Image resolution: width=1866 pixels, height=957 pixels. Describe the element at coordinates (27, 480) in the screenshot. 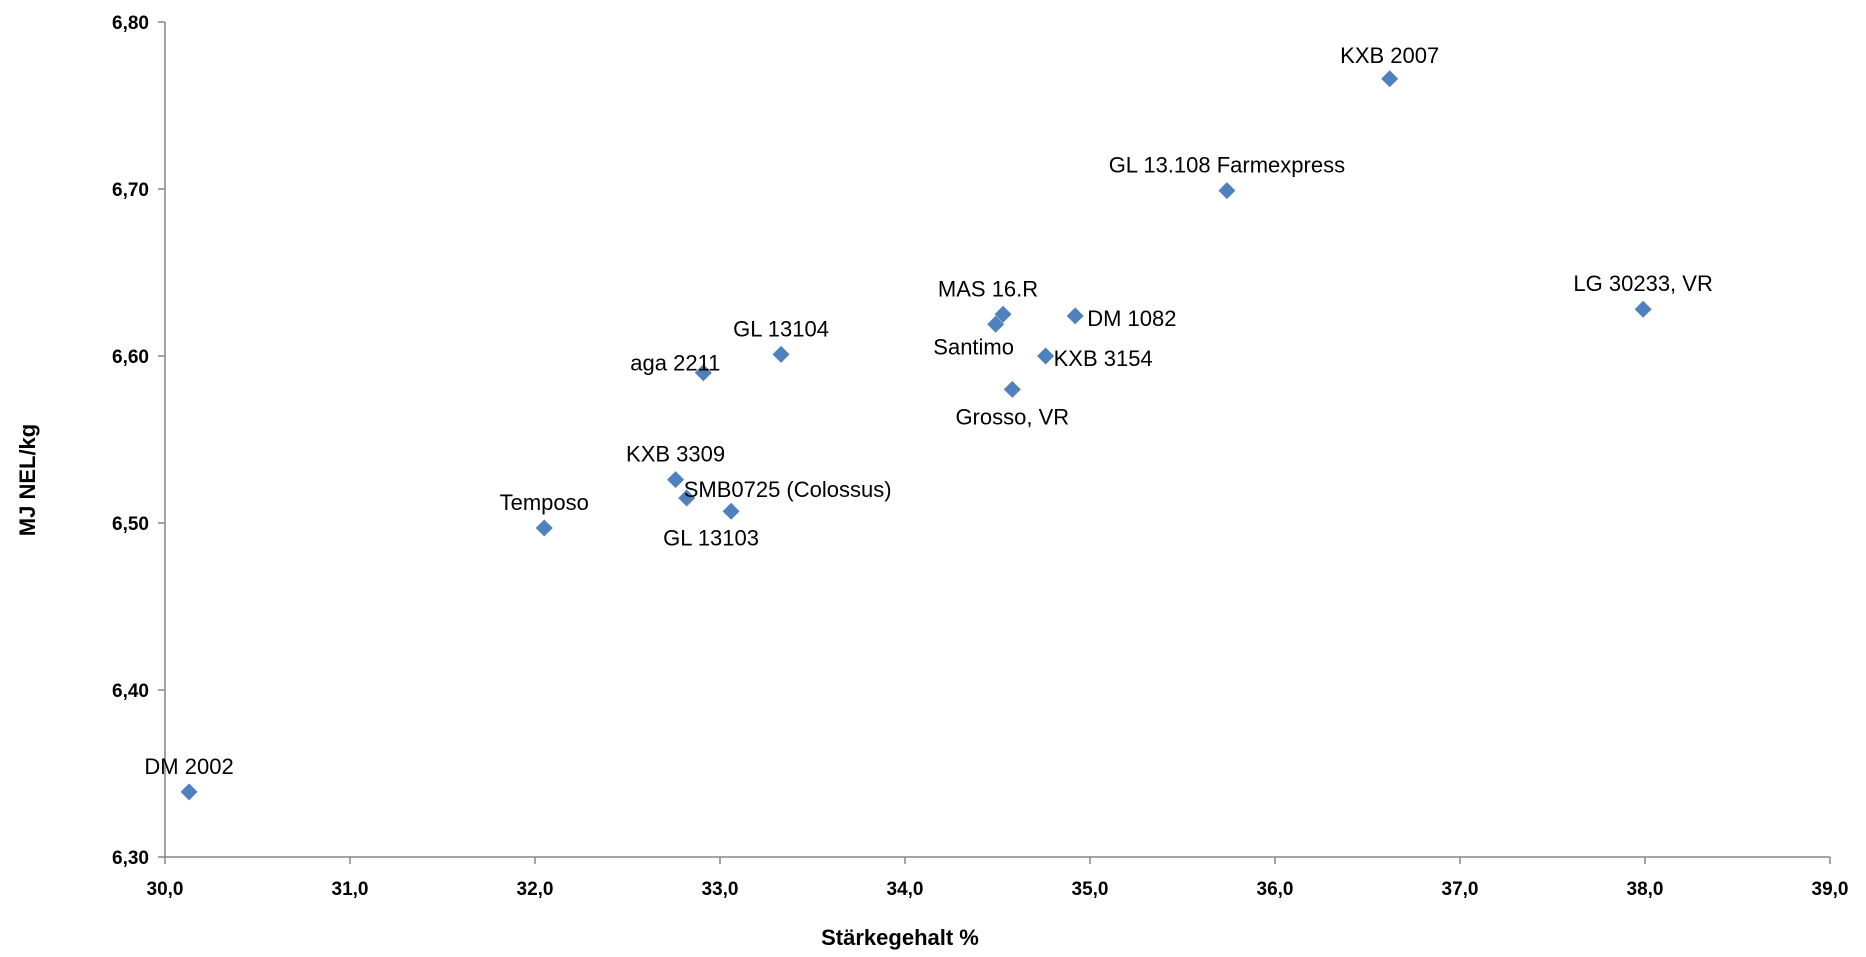

I see `y-axis-title: MJ NEL/kg` at that location.